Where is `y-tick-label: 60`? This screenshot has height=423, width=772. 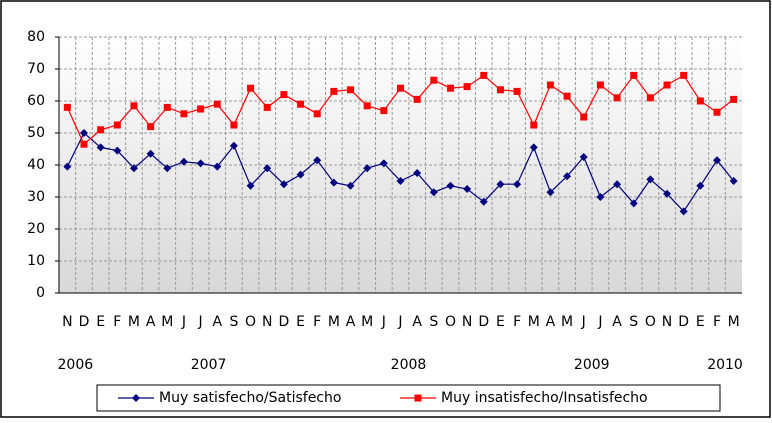 y-tick-label: 60 is located at coordinates (36, 101).